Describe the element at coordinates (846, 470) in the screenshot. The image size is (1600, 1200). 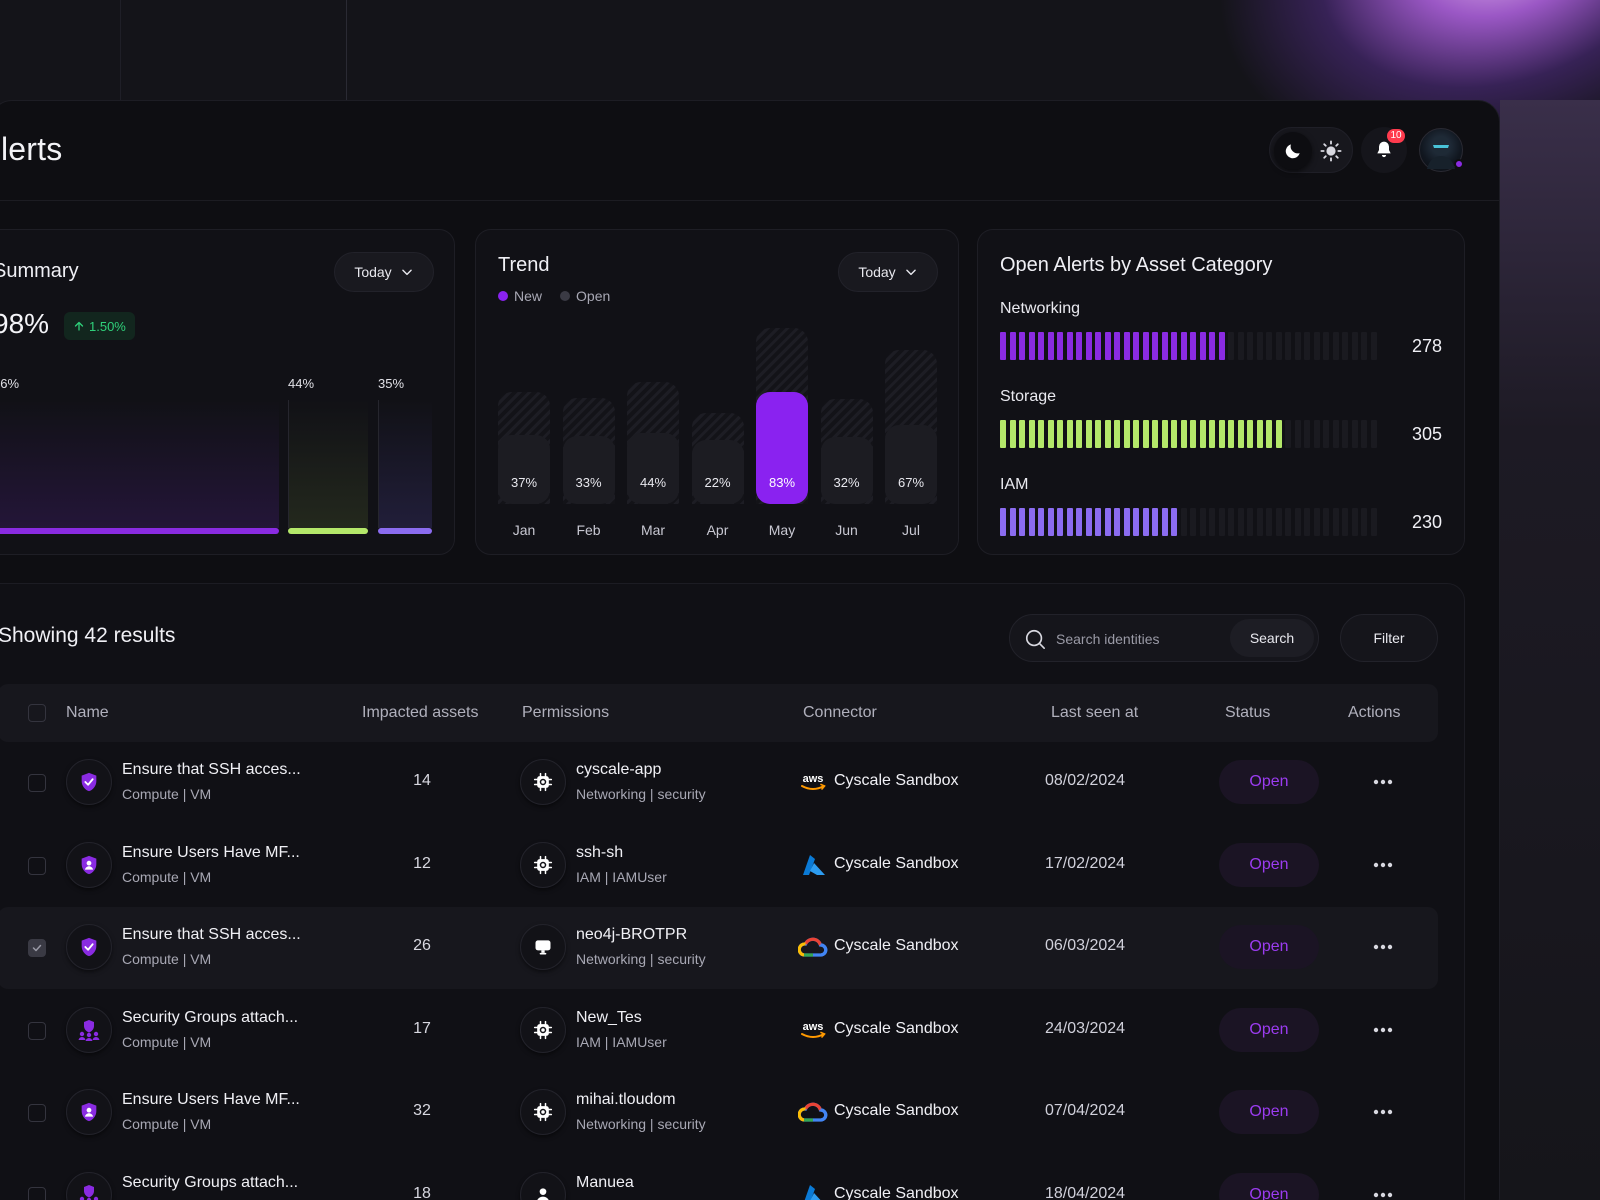
I see `trend-bar-value: 32%` at that location.